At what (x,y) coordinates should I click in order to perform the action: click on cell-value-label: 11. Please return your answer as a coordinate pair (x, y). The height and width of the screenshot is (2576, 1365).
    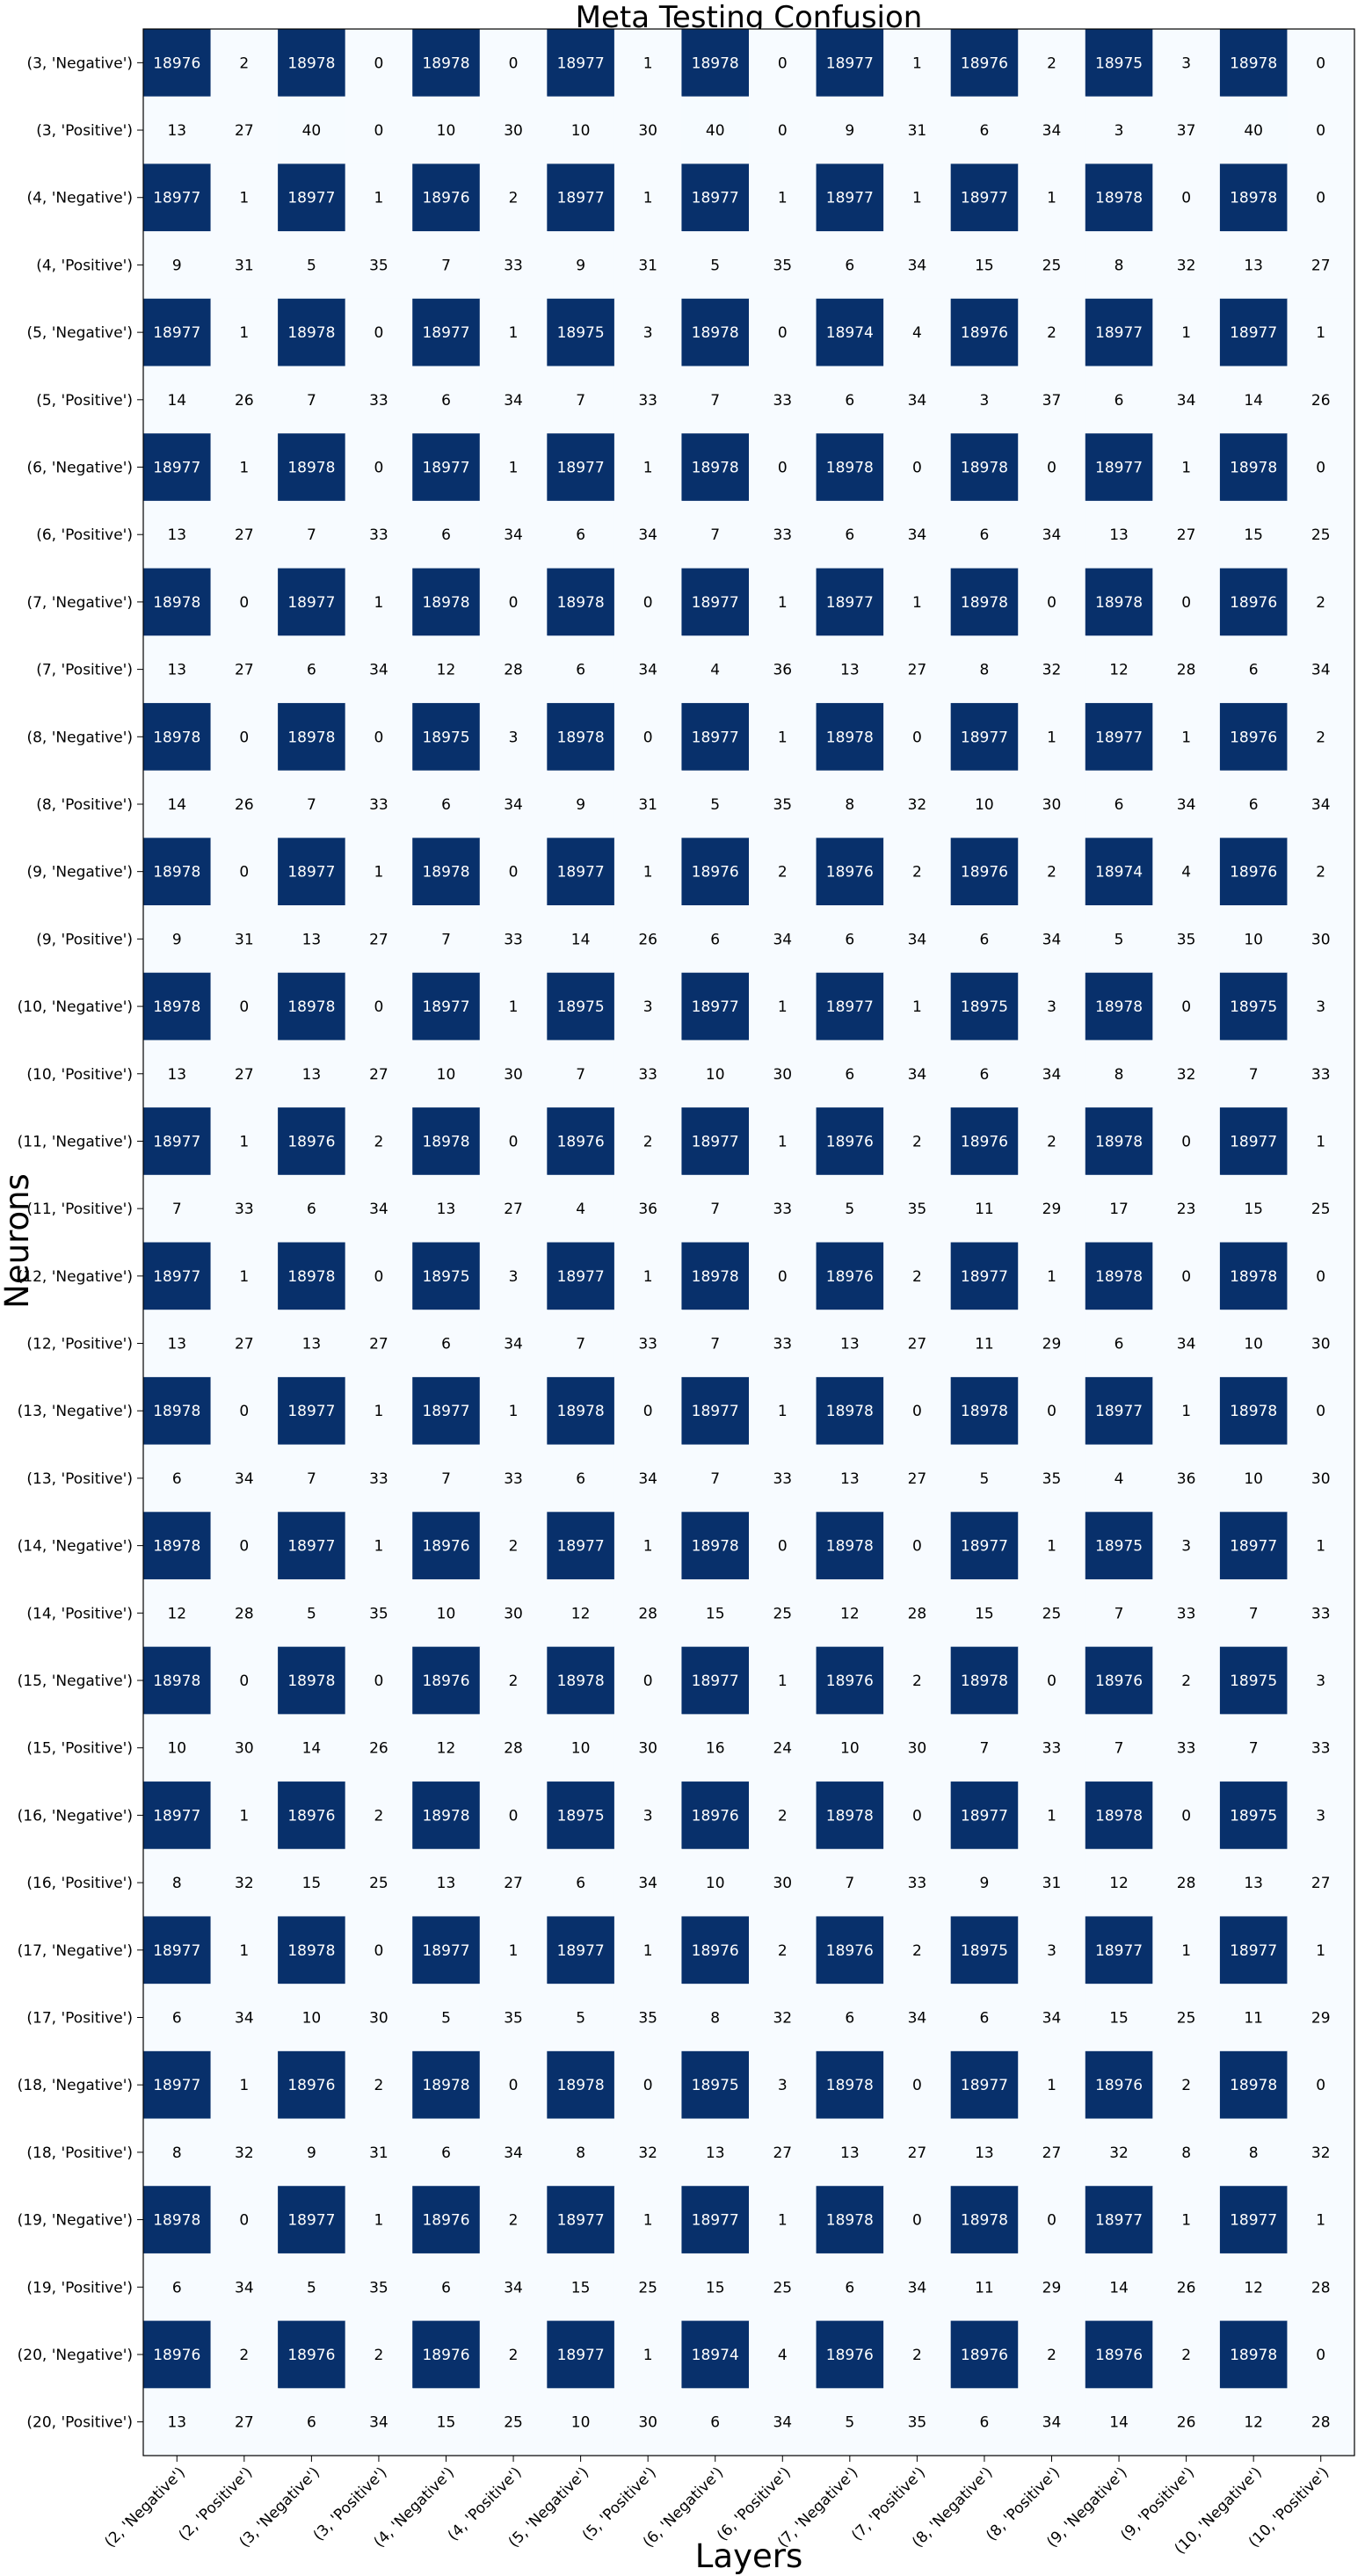
    Looking at the image, I should click on (1253, 2018).